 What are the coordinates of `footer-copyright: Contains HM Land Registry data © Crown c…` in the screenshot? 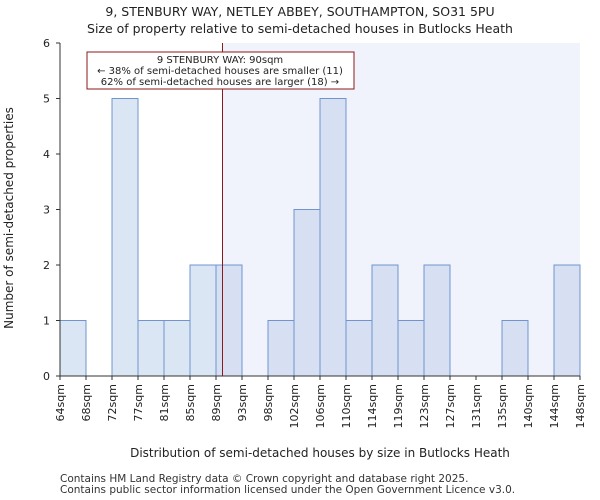 It's located at (264, 479).